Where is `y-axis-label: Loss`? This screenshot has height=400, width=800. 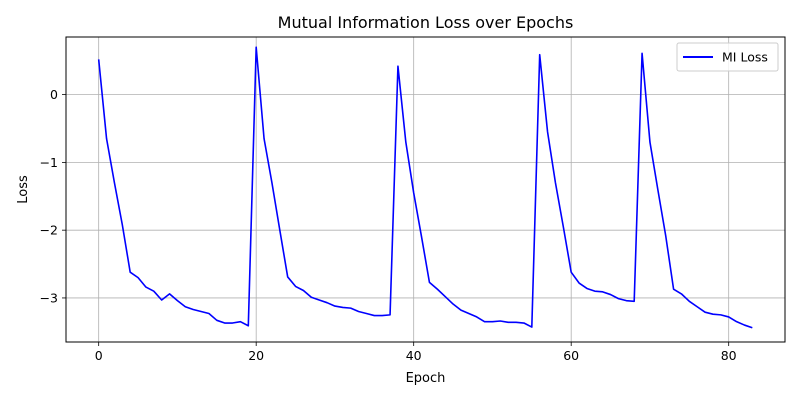 y-axis-label: Loss is located at coordinates (23, 189).